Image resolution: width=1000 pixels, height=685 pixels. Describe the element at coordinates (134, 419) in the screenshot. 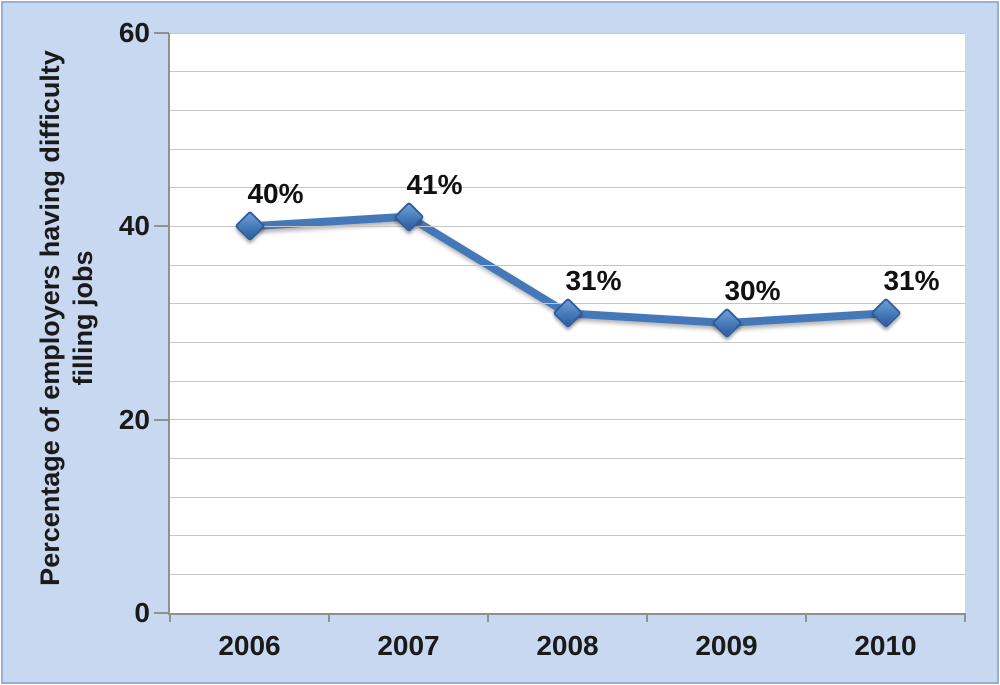

I see `y-axis-tick-label-20: 20` at that location.